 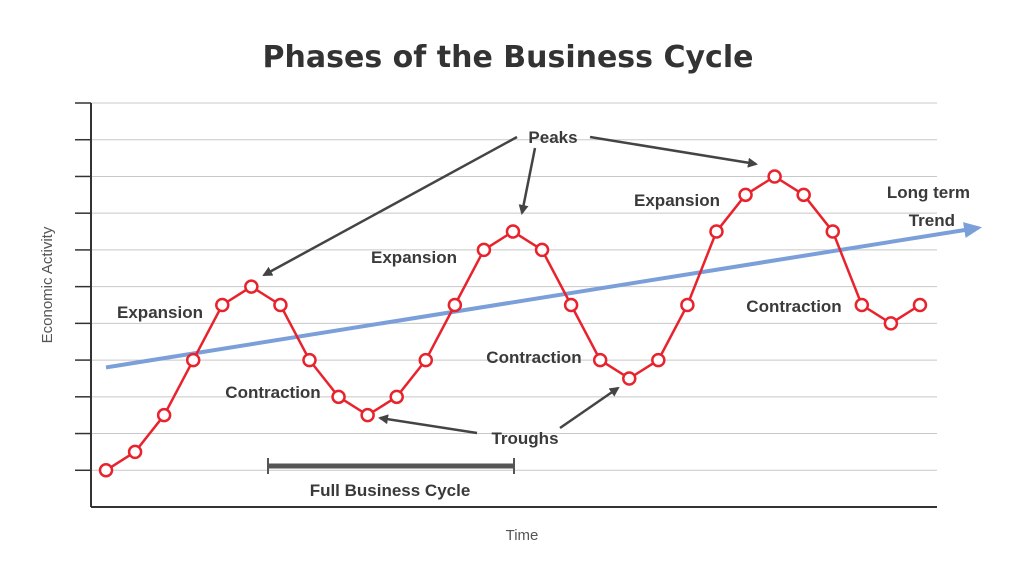 I want to click on troughs-label: Troughs, so click(x=524, y=438).